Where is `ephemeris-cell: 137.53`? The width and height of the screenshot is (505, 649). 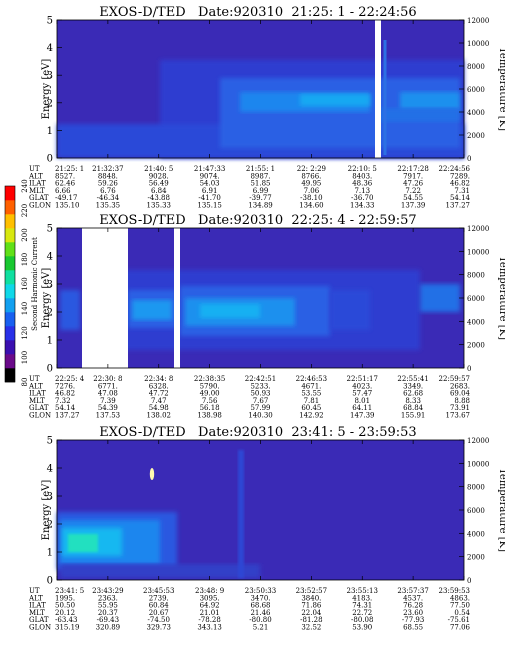
ephemeris-cell: 137.53 is located at coordinates (108, 416).